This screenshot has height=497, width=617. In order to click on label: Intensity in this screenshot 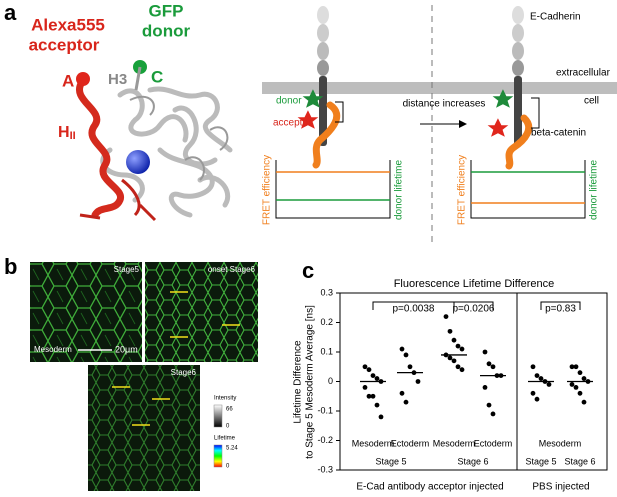, I will do `click(225, 399)`.